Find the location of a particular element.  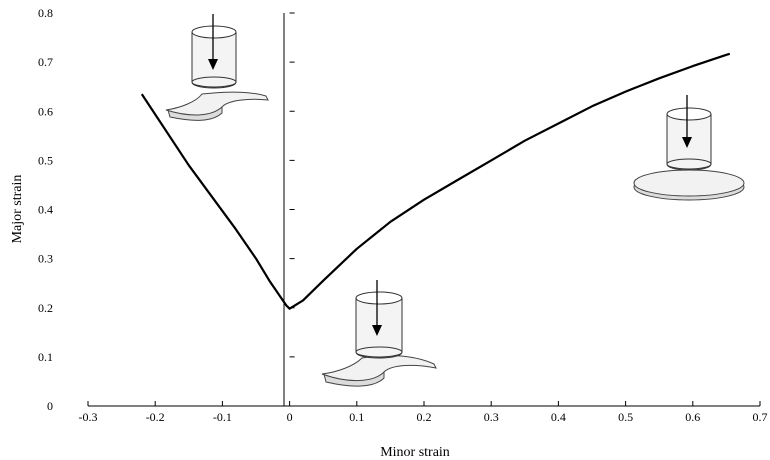

x-tick-label: 0.2 is located at coordinates (424, 417).